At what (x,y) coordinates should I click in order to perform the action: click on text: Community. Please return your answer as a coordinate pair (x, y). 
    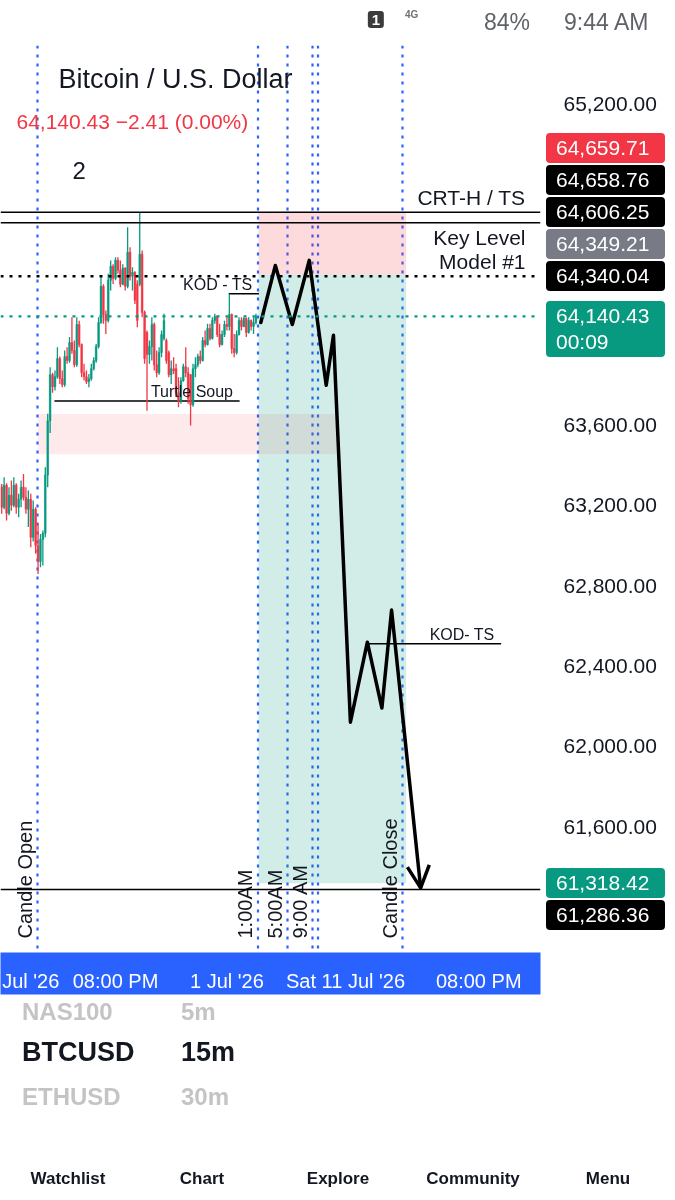
    Looking at the image, I should click on (473, 1179).